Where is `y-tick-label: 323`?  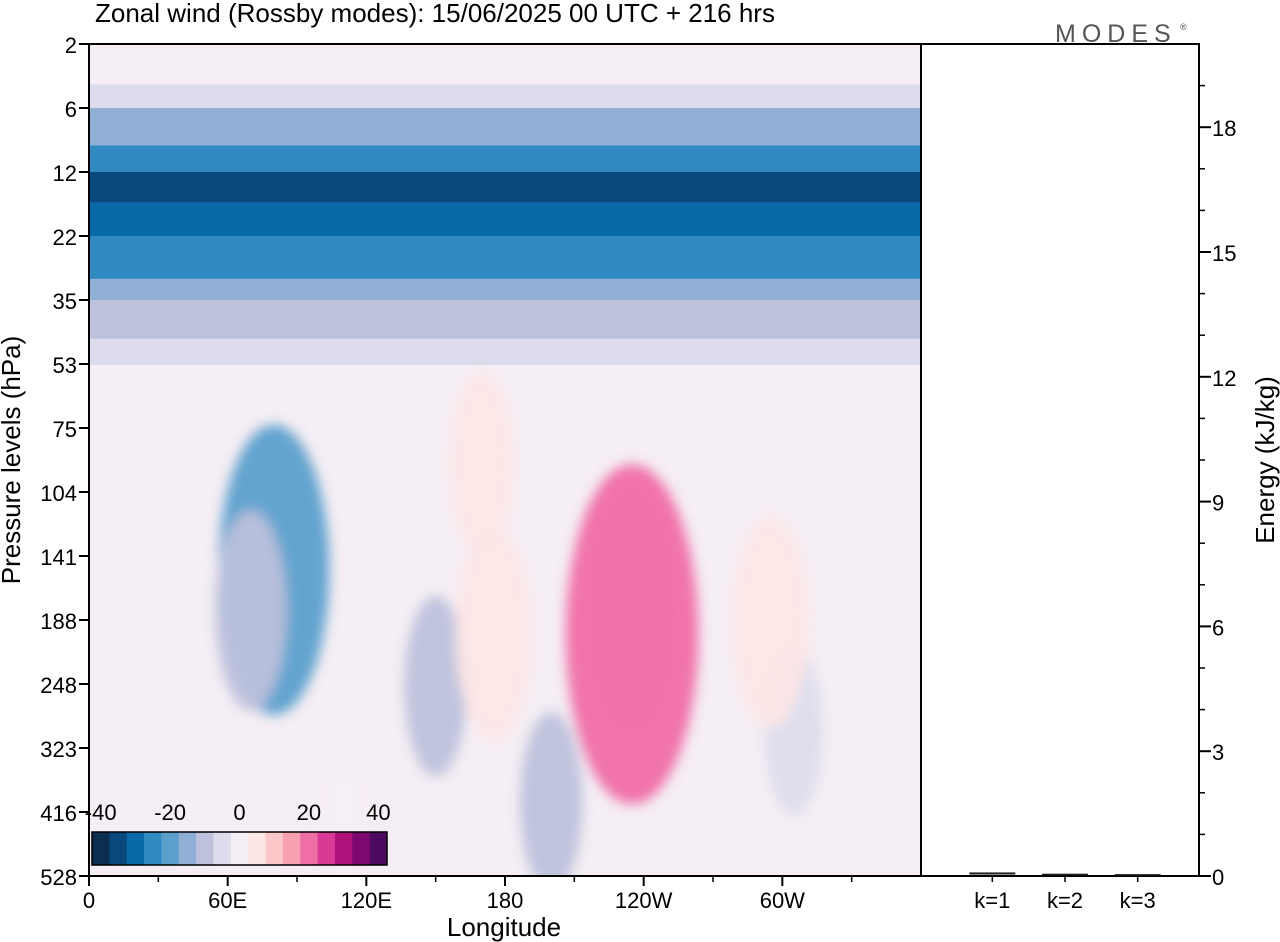
y-tick-label: 323 is located at coordinates (58, 749).